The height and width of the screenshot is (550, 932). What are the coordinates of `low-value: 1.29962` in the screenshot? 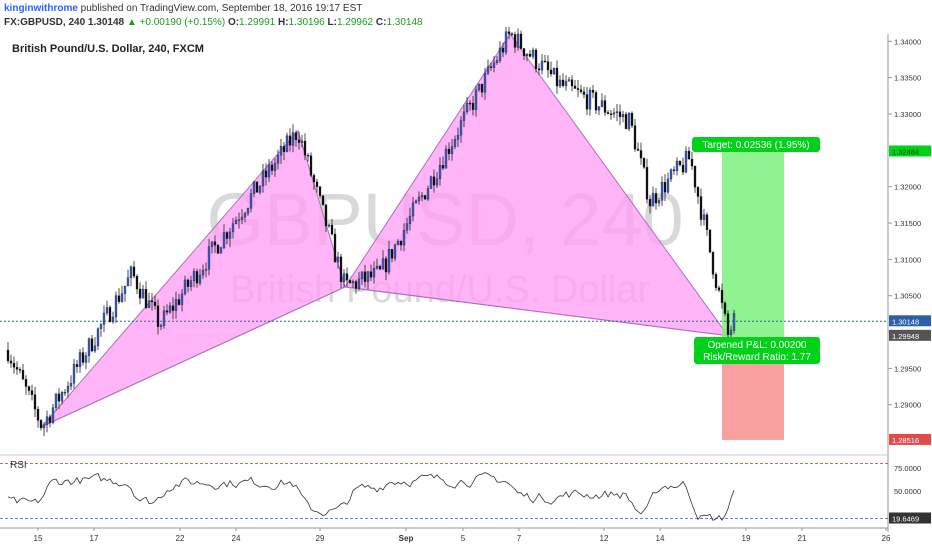 It's located at (355, 22).